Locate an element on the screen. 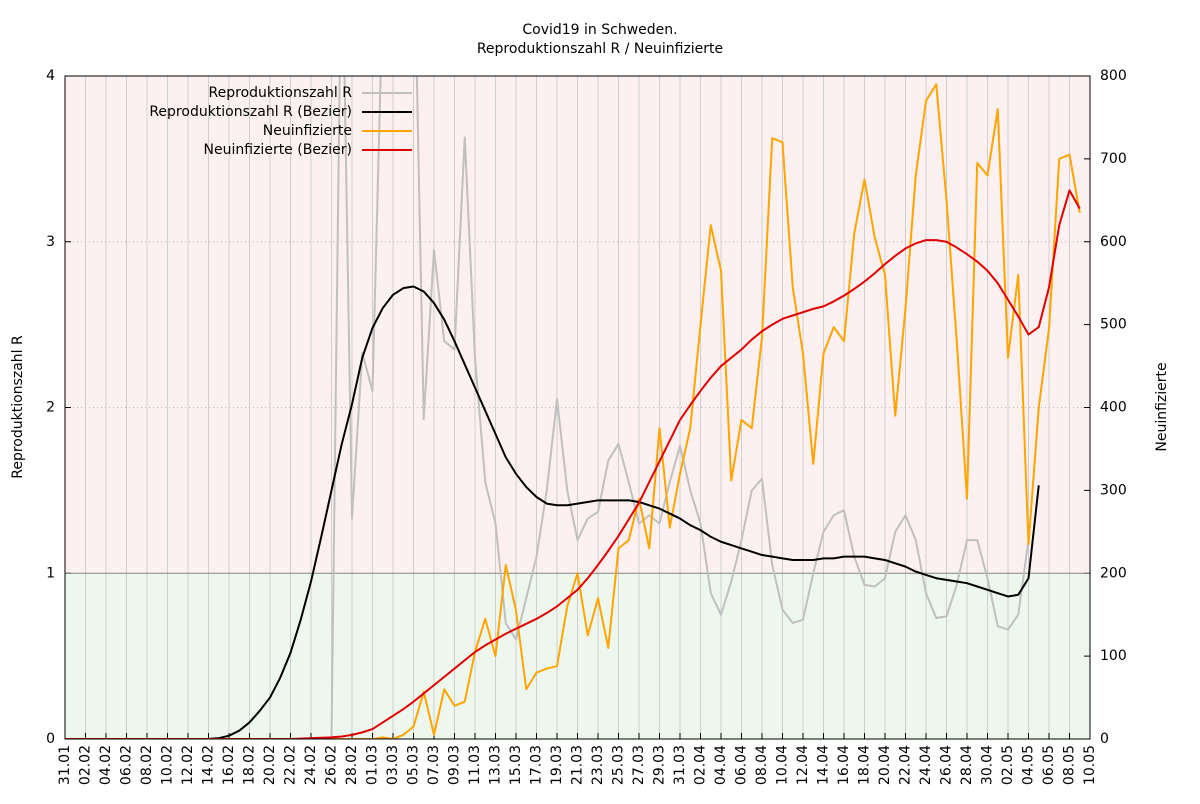  legend-label: Neuinfizierte (Bezier) is located at coordinates (278, 150).